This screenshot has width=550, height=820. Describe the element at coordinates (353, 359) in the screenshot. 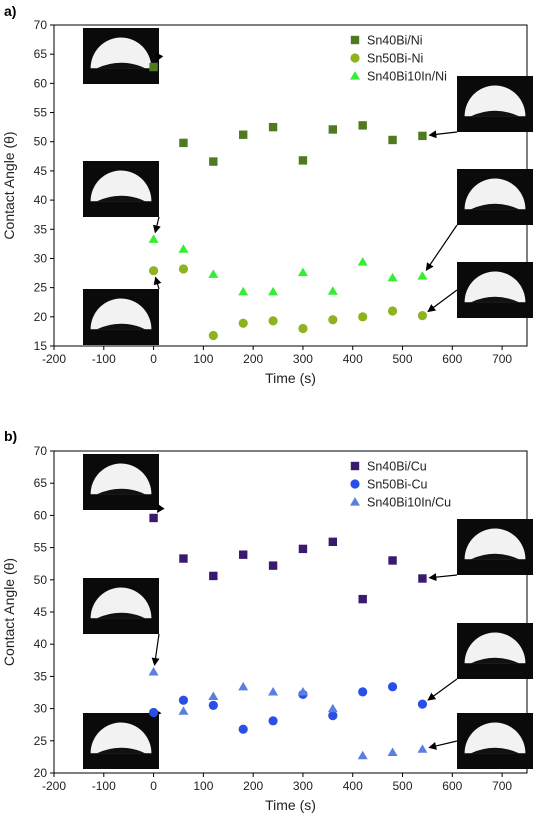

I see `x-tick-label: 400` at that location.